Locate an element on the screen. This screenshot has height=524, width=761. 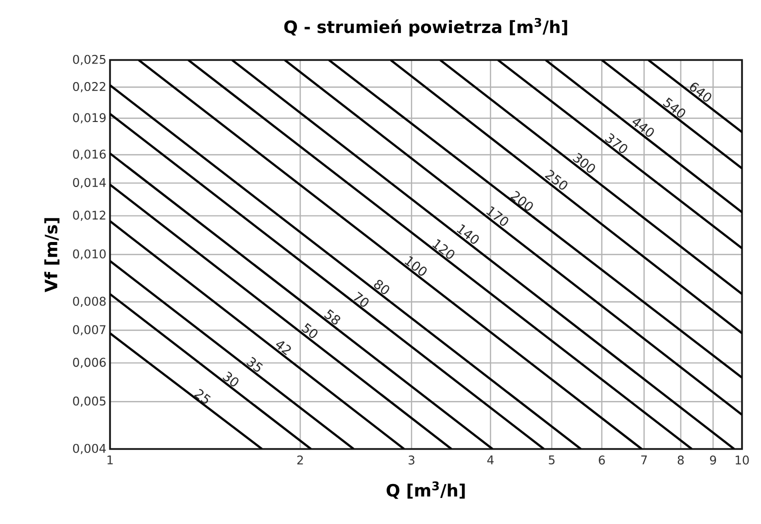
x-tick-label: 3 is located at coordinates (411, 460).